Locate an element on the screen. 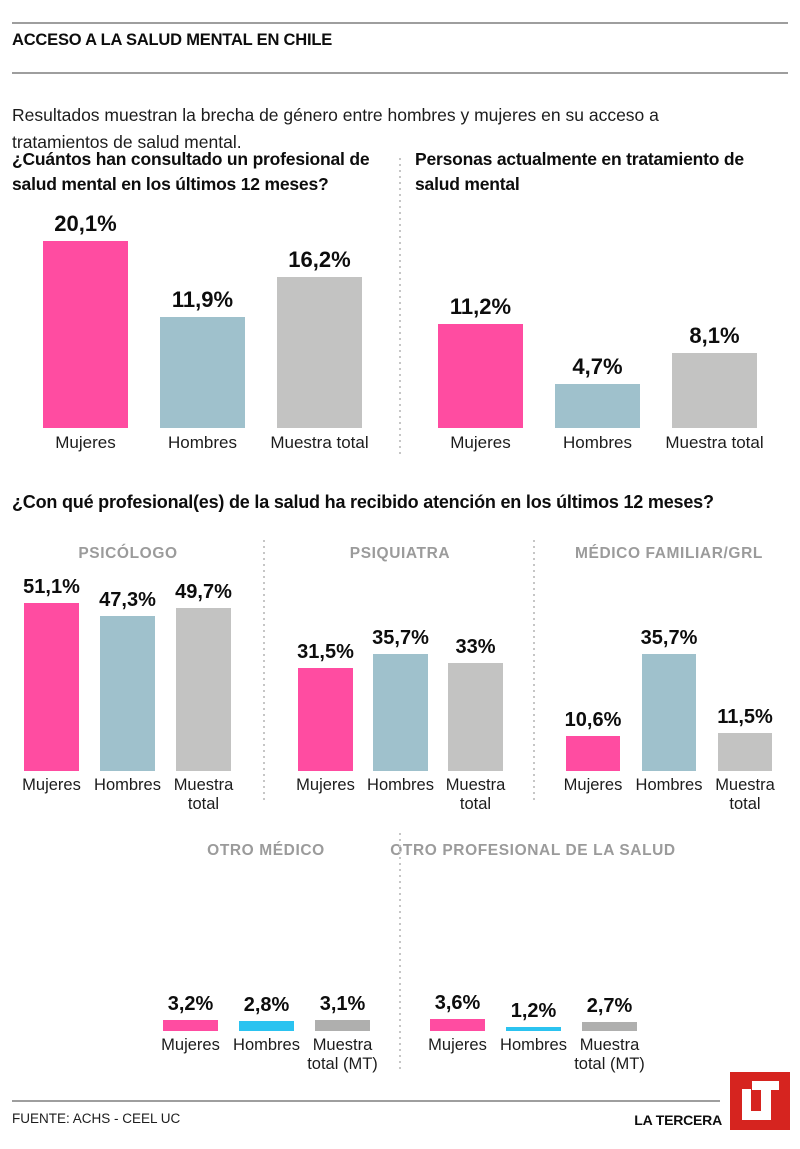 The width and height of the screenshot is (800, 1149). bar-category-label: Muestra total (MT) is located at coordinates (342, 1054).